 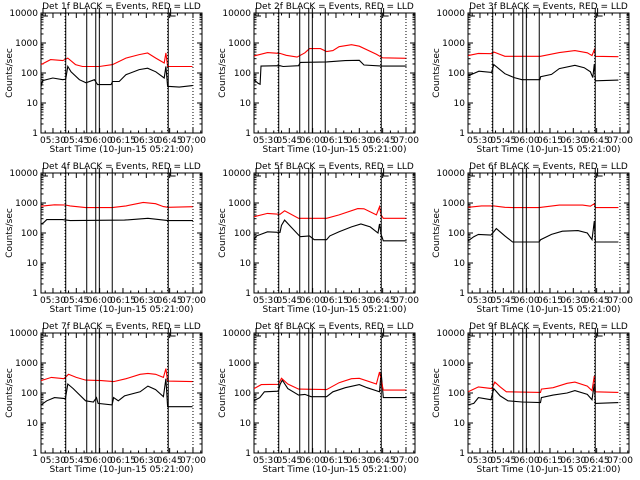 I want to click on panel-title: Det 4f BLACK = Events, RED = LLD, so click(x=121, y=167).